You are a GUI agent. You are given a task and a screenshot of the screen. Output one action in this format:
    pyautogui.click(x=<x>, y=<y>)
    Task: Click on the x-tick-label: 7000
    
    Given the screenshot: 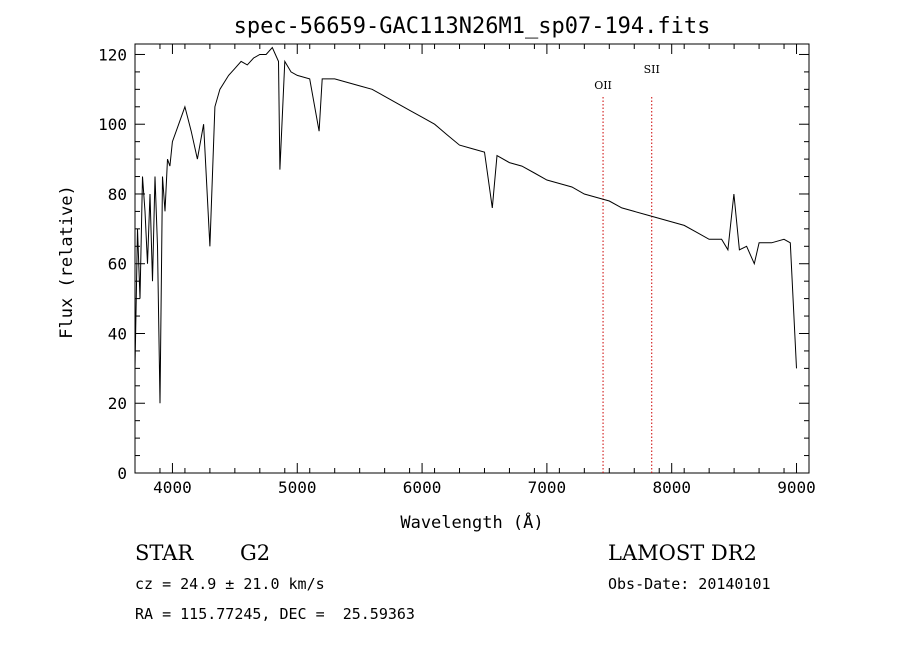 What is the action you would take?
    pyautogui.click(x=547, y=487)
    